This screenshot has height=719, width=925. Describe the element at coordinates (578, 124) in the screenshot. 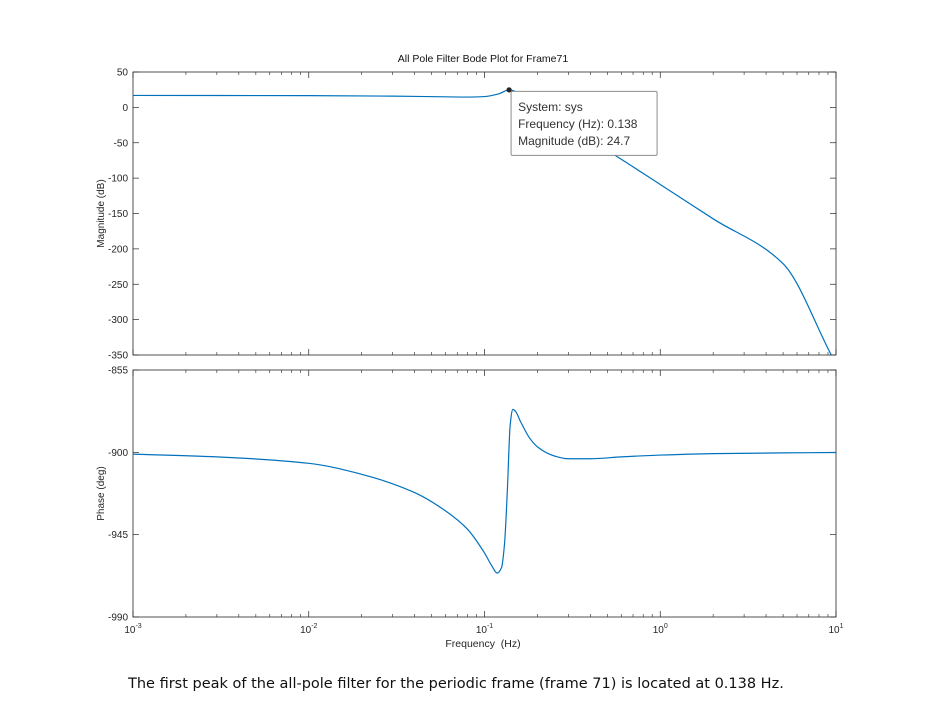

I see `datatip-line: Frequency (Hz): 0.138` at that location.